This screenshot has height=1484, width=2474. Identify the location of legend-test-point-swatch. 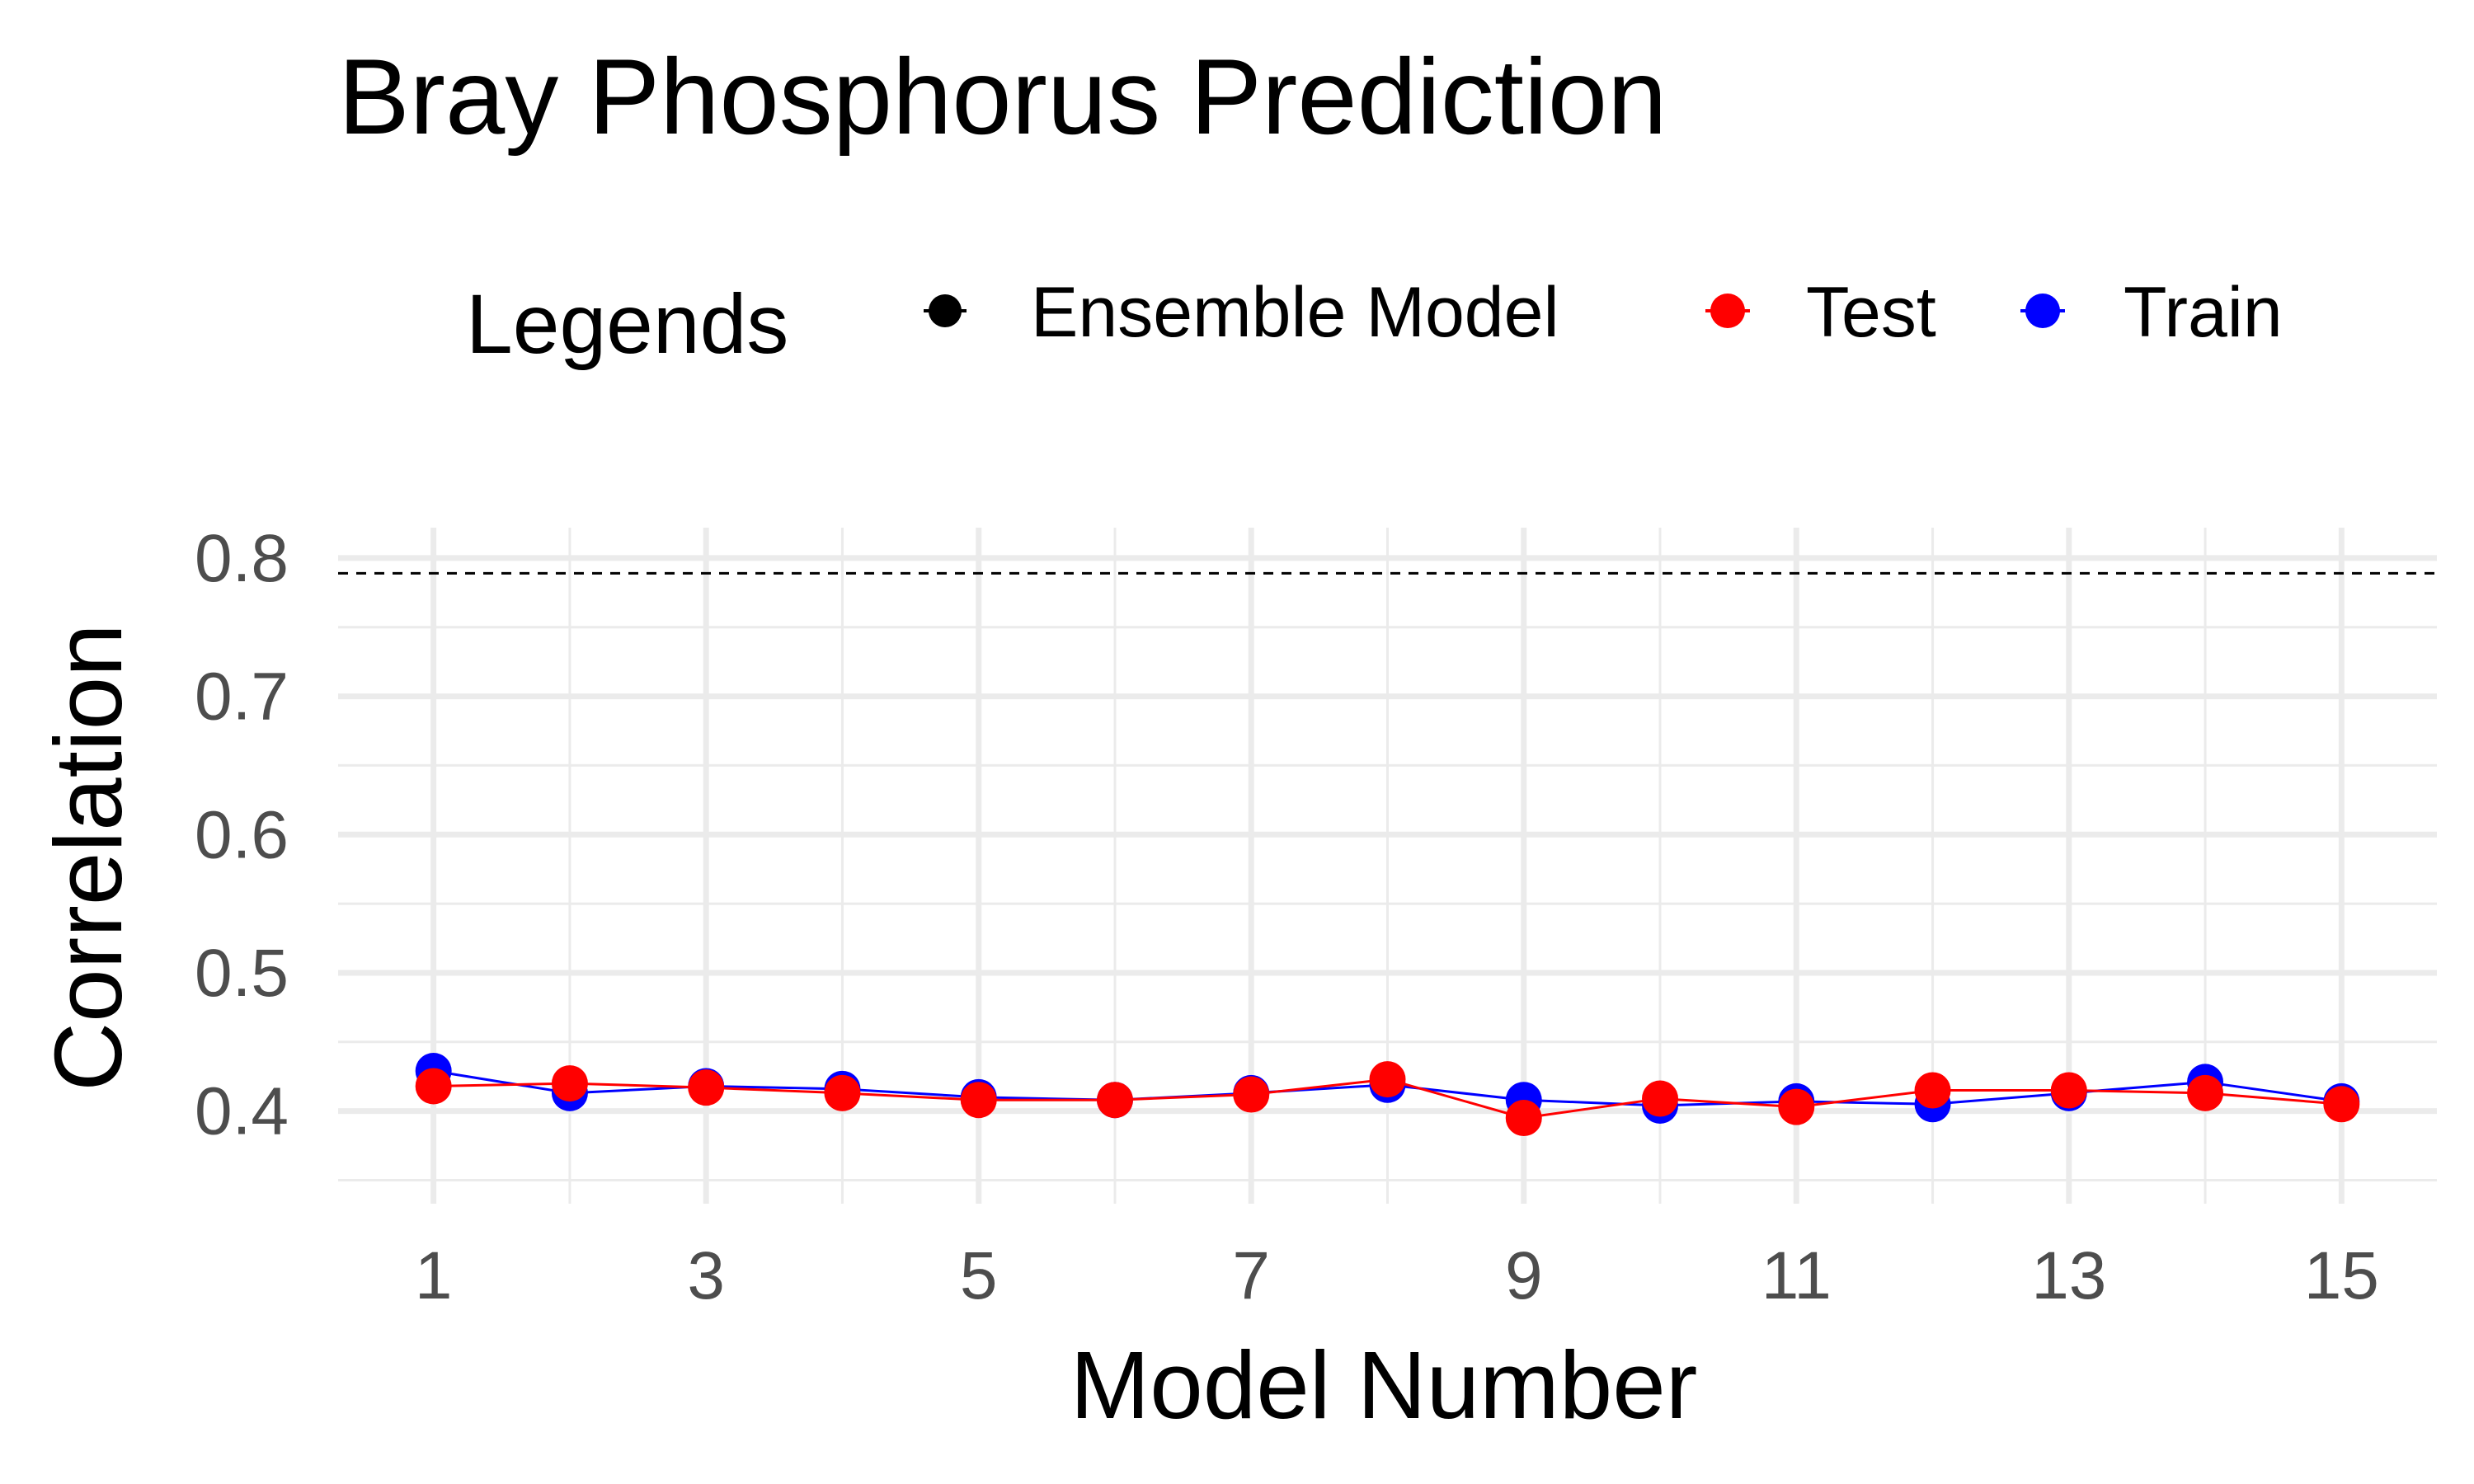
(1727, 311).